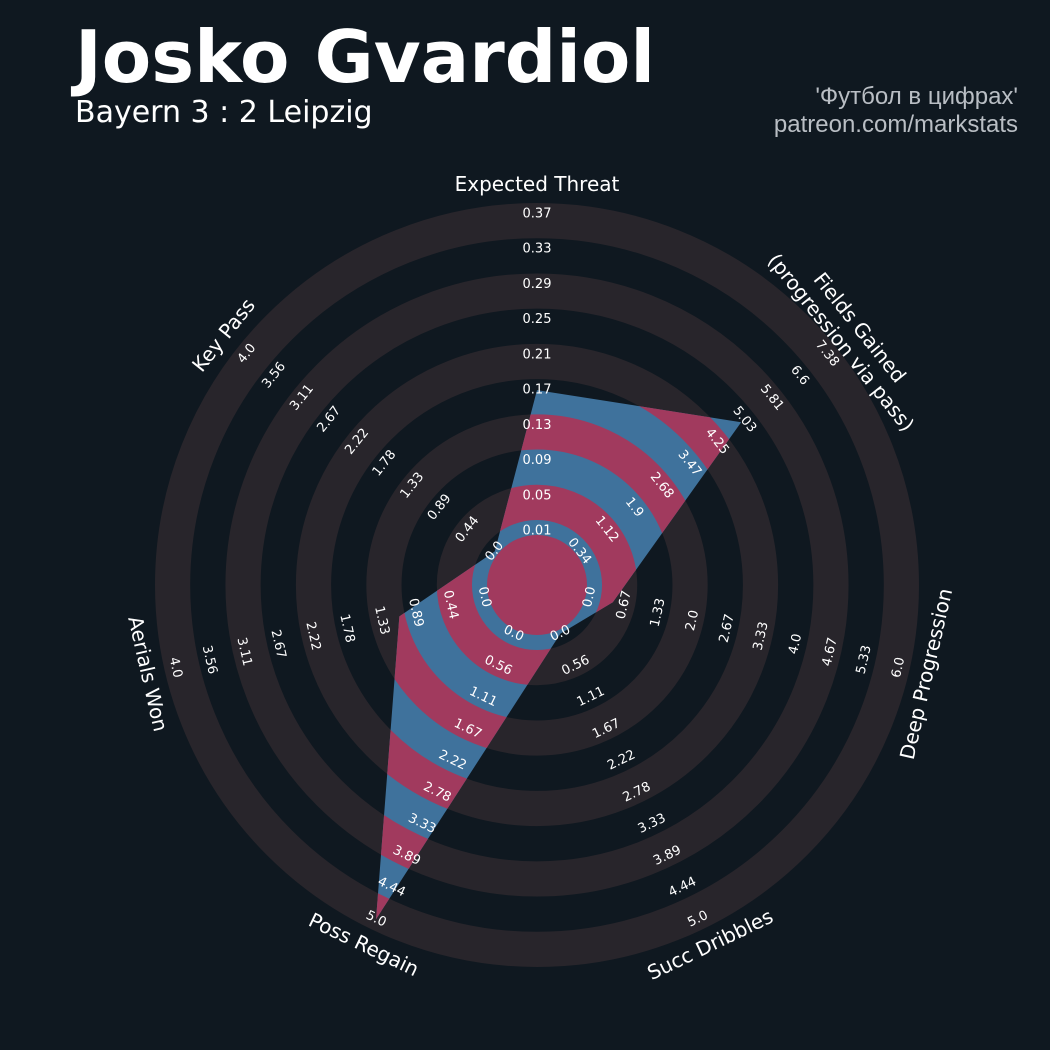 Image resolution: width=1050 pixels, height=1050 pixels. Describe the element at coordinates (450, 605) in the screenshot. I see `tick-label: 0.44` at that location.